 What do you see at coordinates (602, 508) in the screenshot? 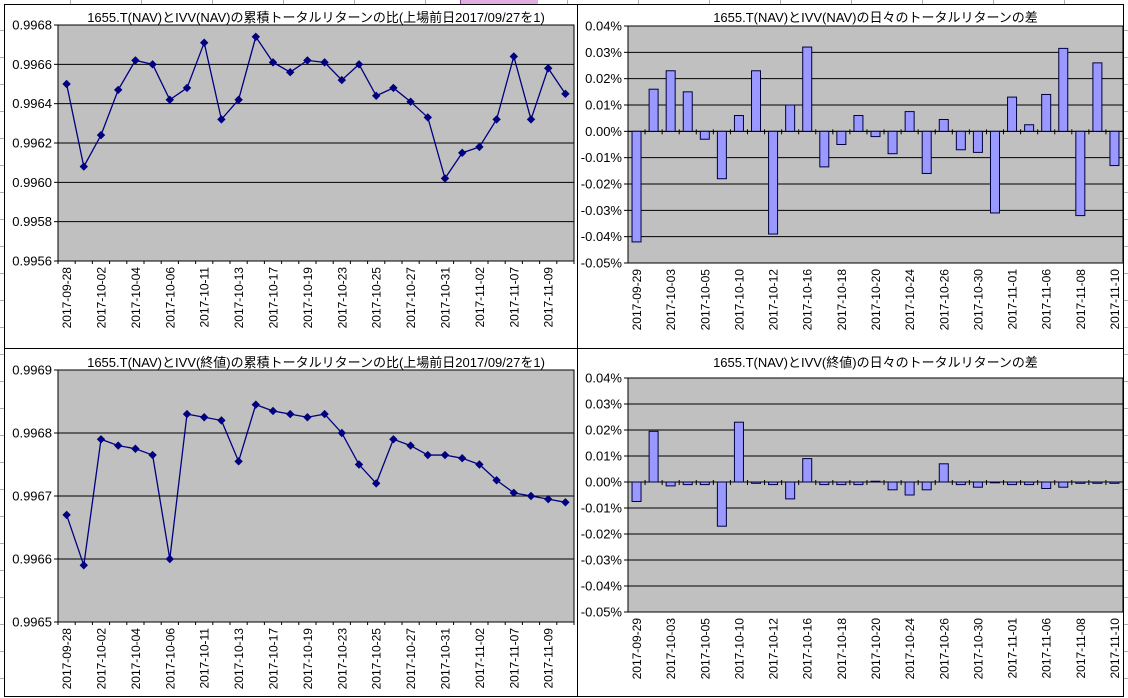
I see `y-tick-label: -0.01%` at bounding box center [602, 508].